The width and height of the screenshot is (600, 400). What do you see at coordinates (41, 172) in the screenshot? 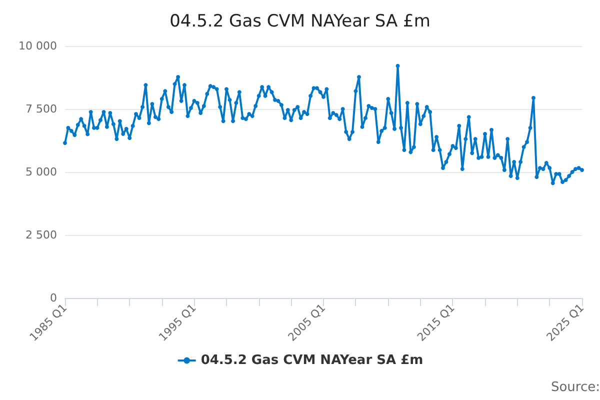
I see `y-tick-label: 5 000` at bounding box center [41, 172].